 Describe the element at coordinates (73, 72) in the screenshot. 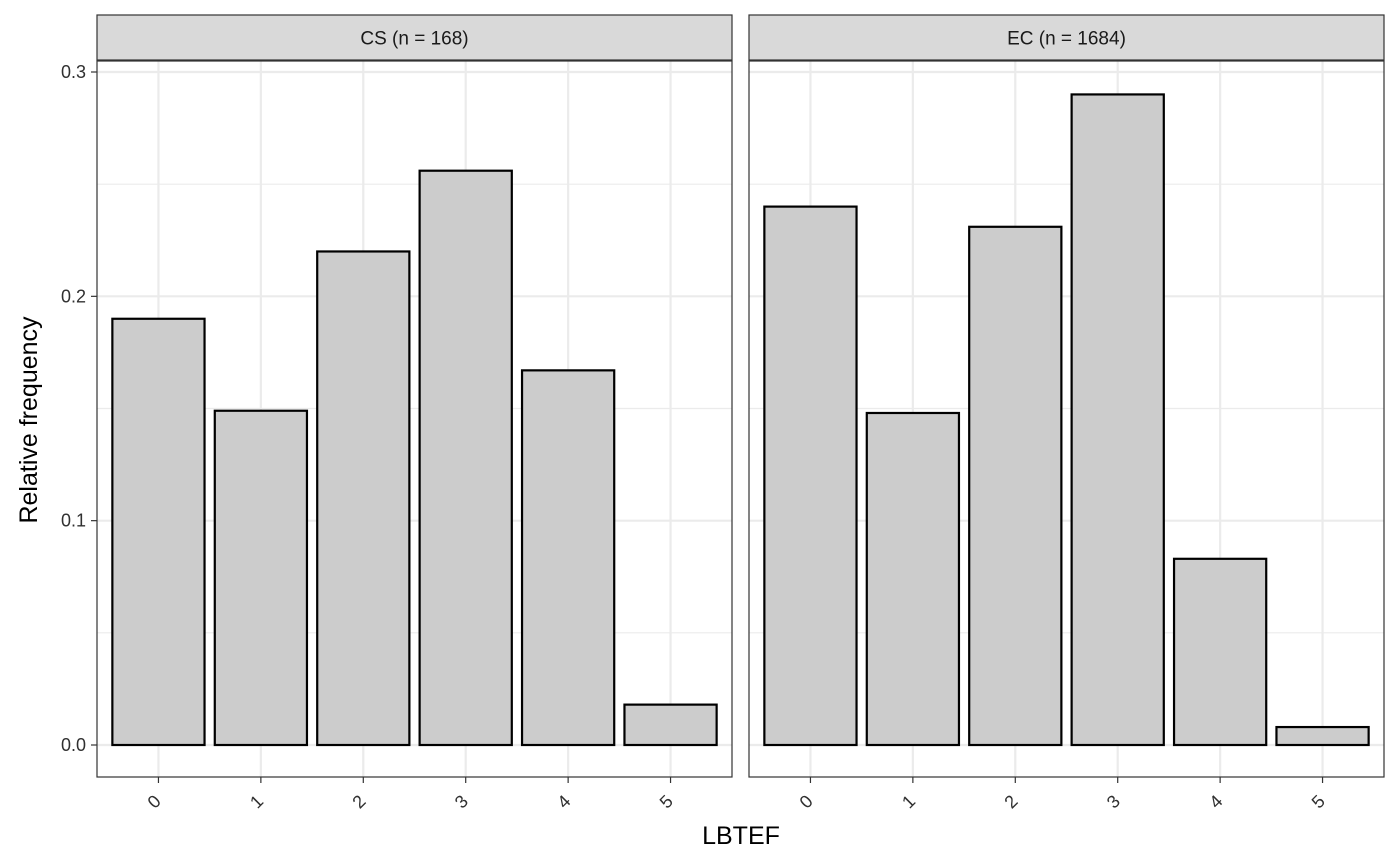

I see `y-tick-label: 0.3` at that location.